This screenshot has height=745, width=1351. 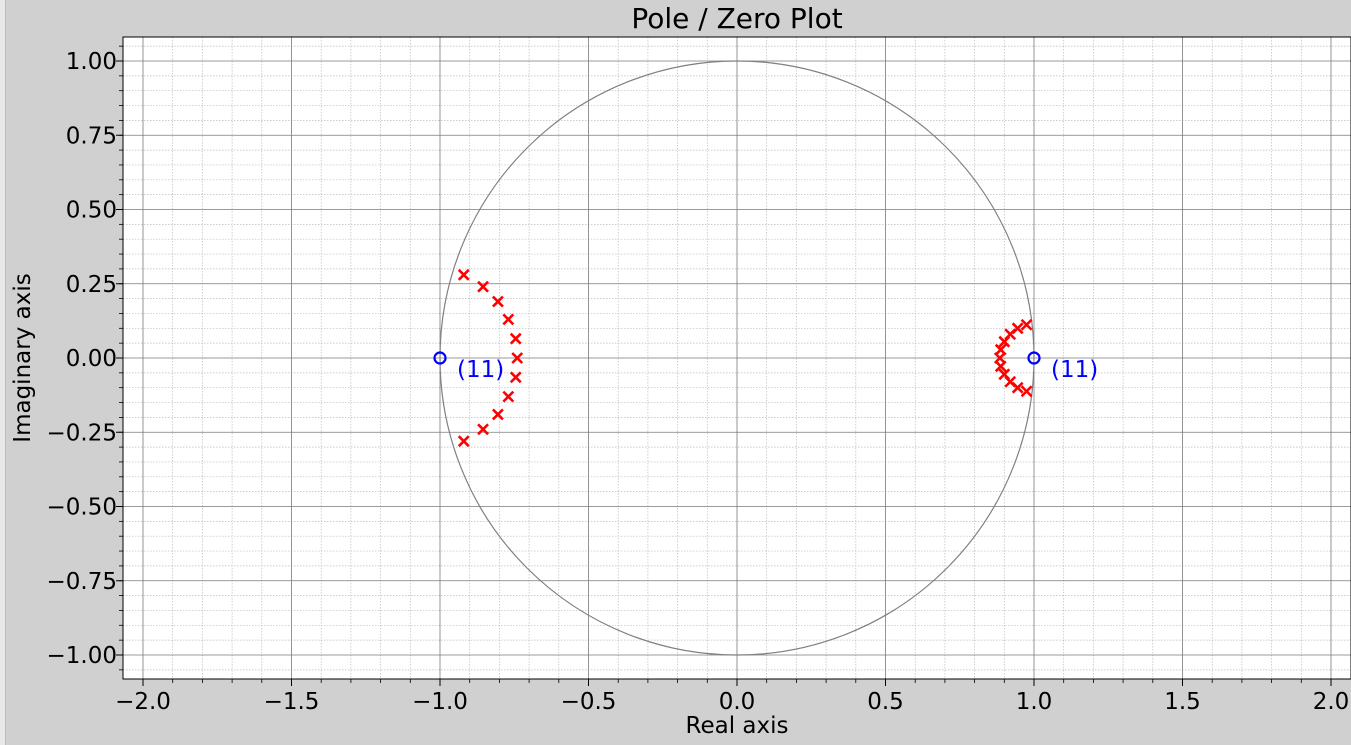 I want to click on y-axis-ticks: 1.00 0.75 0.50 0.25 0.00 −0.25 −0.50 −0.75 −1.00, so click(x=85, y=358).